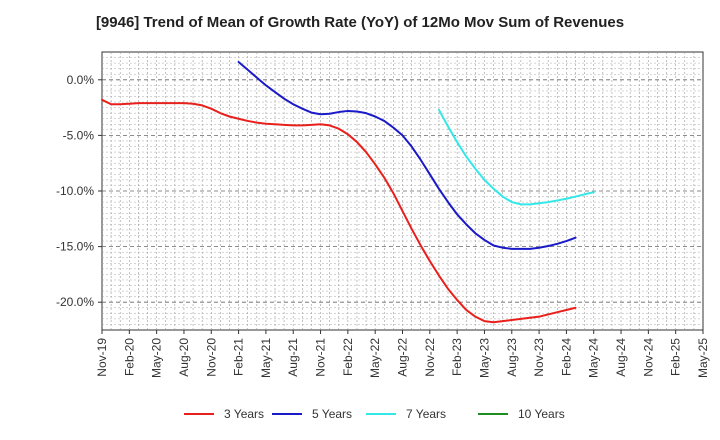 The height and width of the screenshot is (440, 720). What do you see at coordinates (129, 357) in the screenshot?
I see `x-tick-label: Feb-20` at bounding box center [129, 357].